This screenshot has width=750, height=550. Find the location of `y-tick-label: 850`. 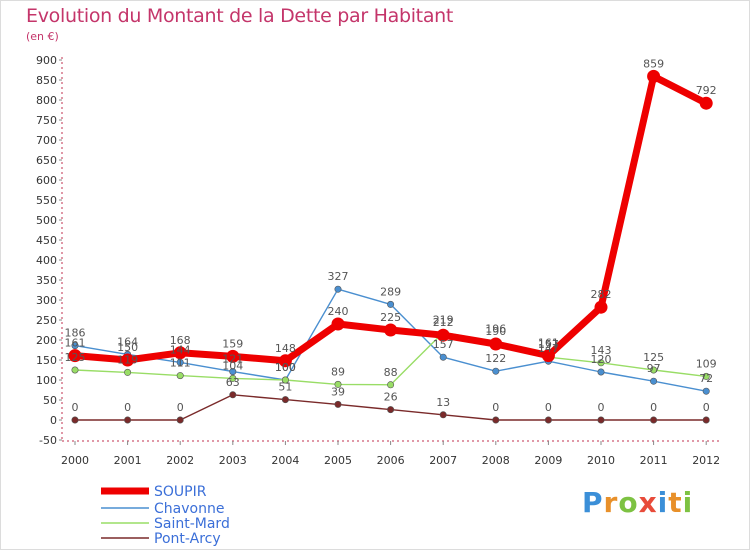

y-tick-label: 850 is located at coordinates (46, 80).